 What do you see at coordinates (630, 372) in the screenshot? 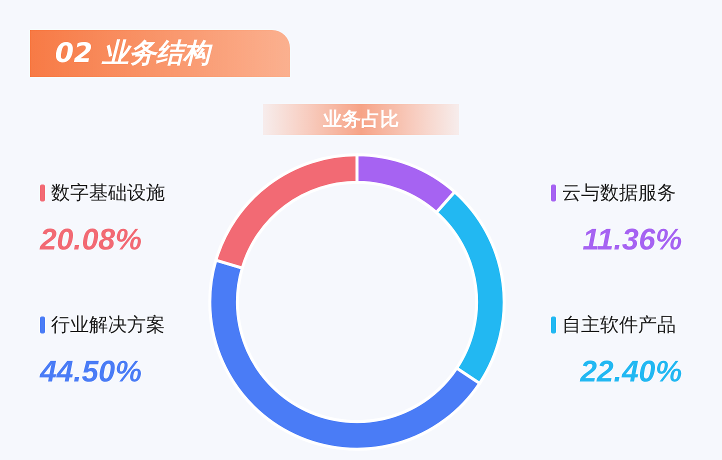
I see `data-label: 22.40%` at bounding box center [630, 372].